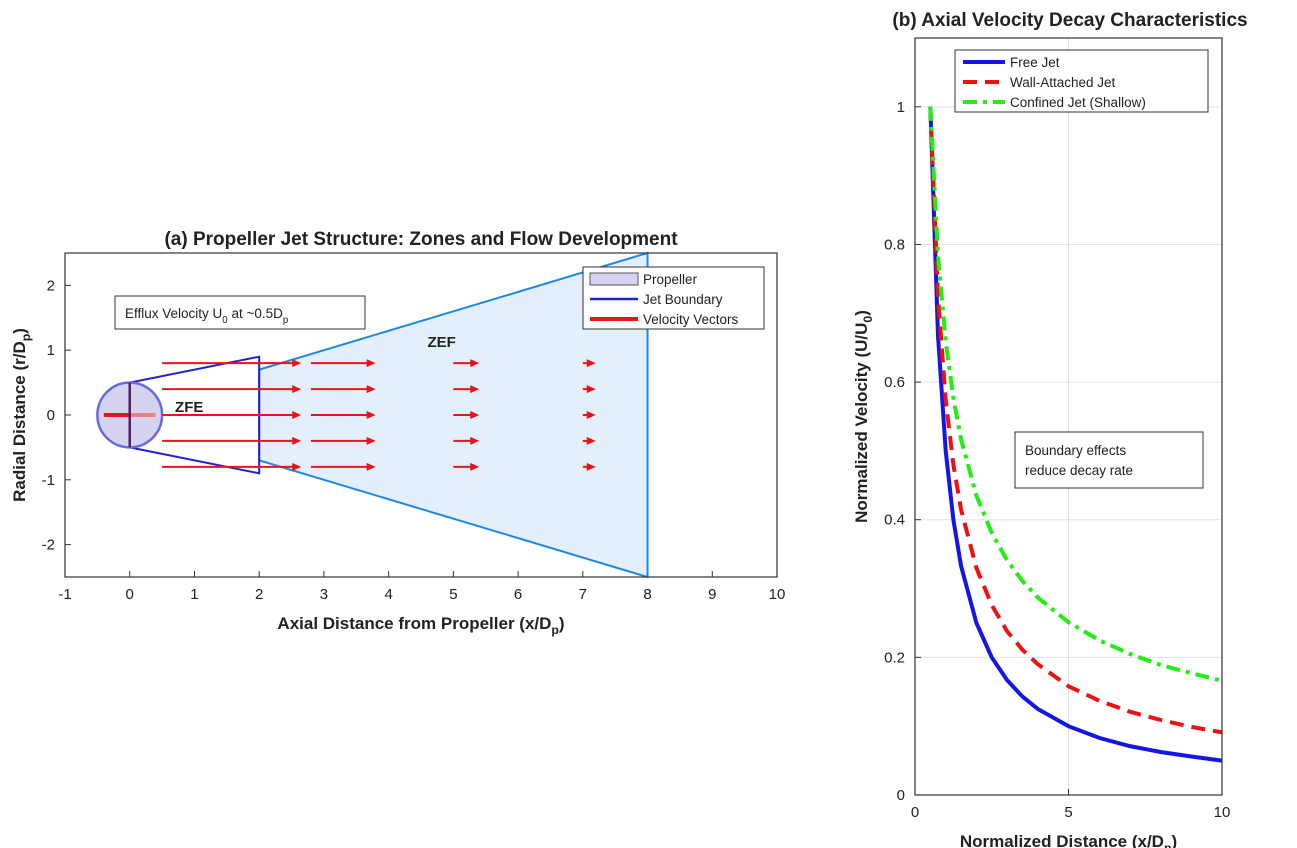  I want to click on x-tick-label: 3, so click(324, 594).